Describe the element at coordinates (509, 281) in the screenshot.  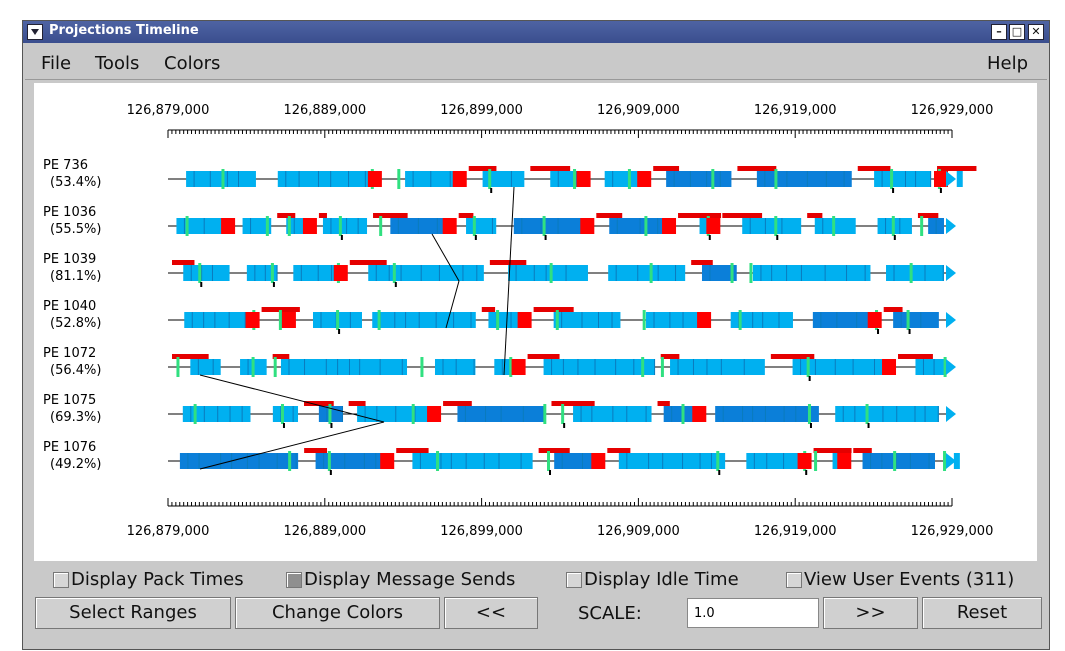
I see `message-line` at that location.